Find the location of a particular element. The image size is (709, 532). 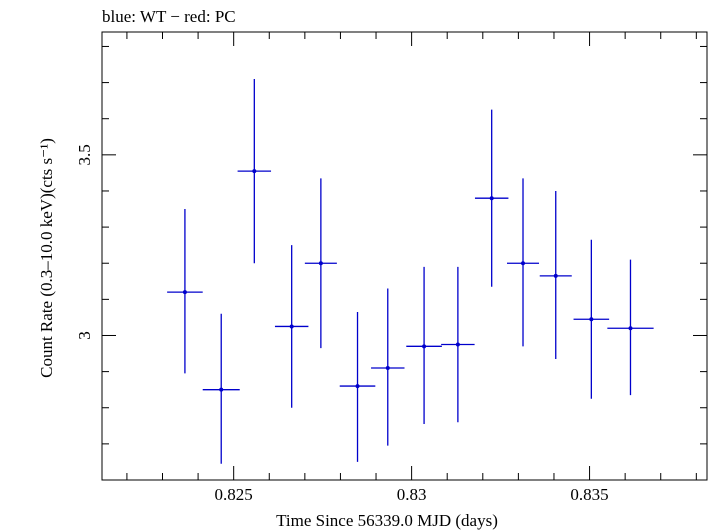

x-tick-label: 0.83 is located at coordinates (412, 494).